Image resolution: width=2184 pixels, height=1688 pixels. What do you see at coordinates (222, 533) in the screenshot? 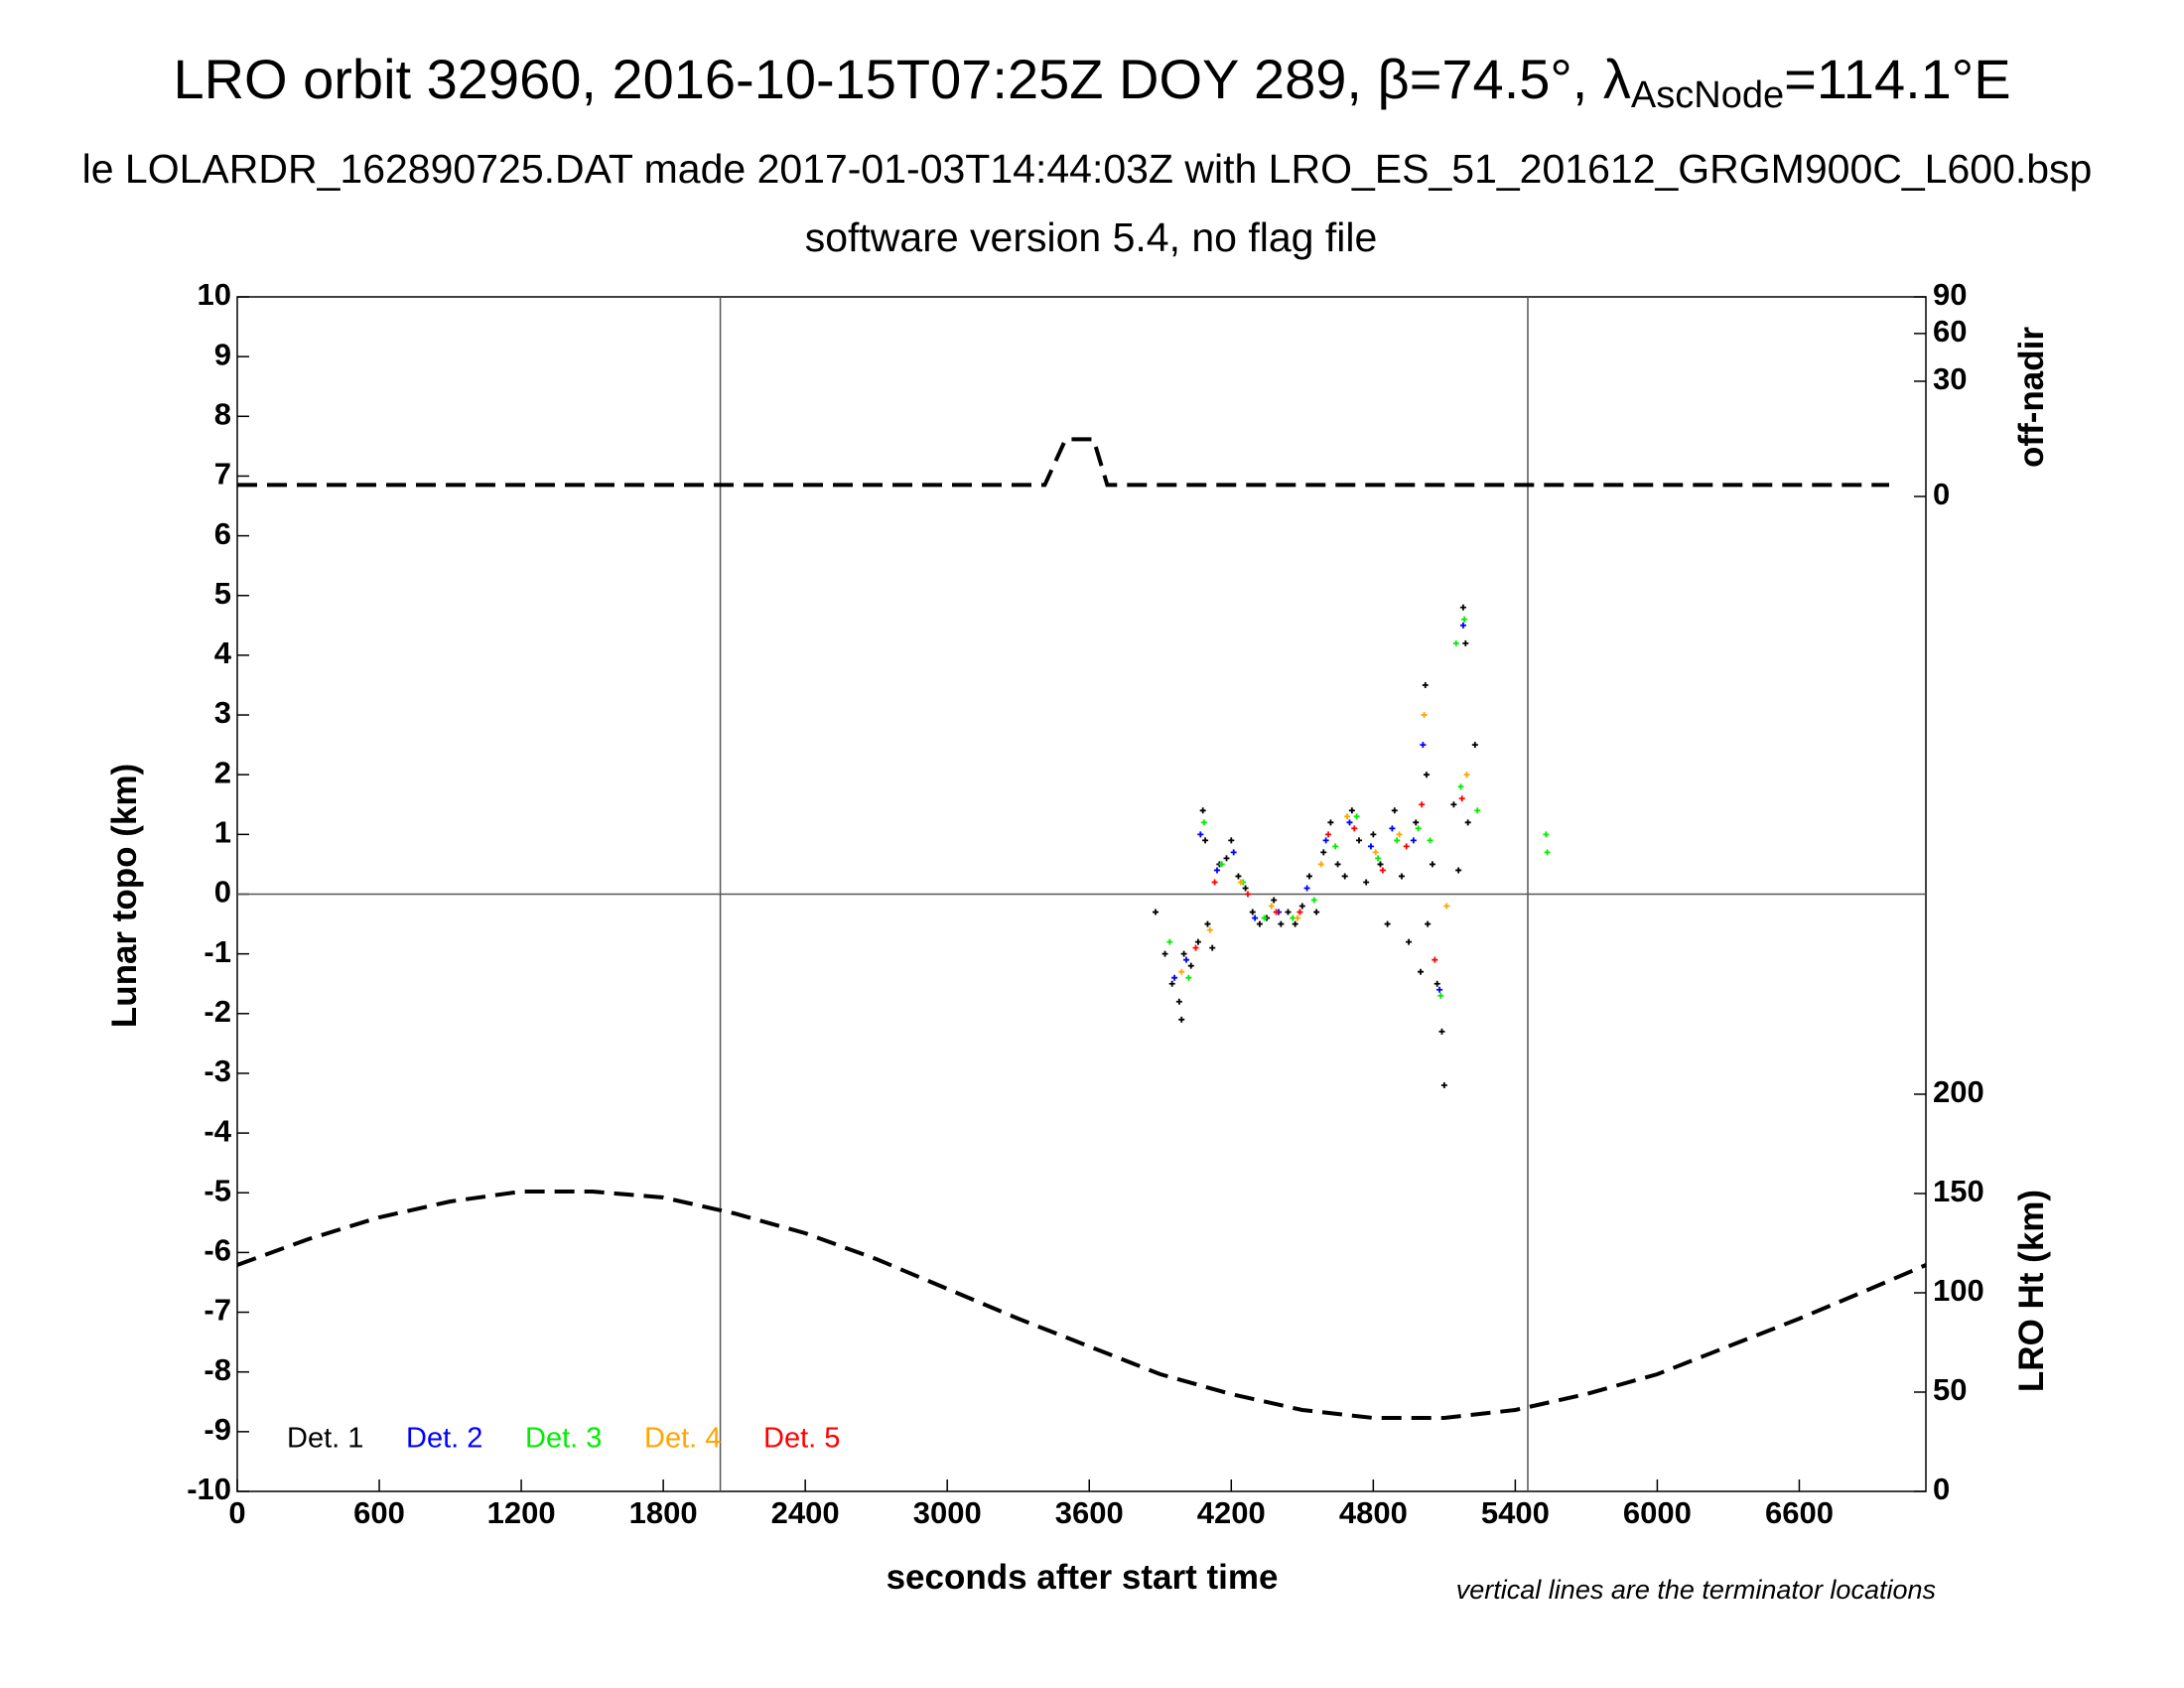
I see `y-tick-label: 6` at bounding box center [222, 533].